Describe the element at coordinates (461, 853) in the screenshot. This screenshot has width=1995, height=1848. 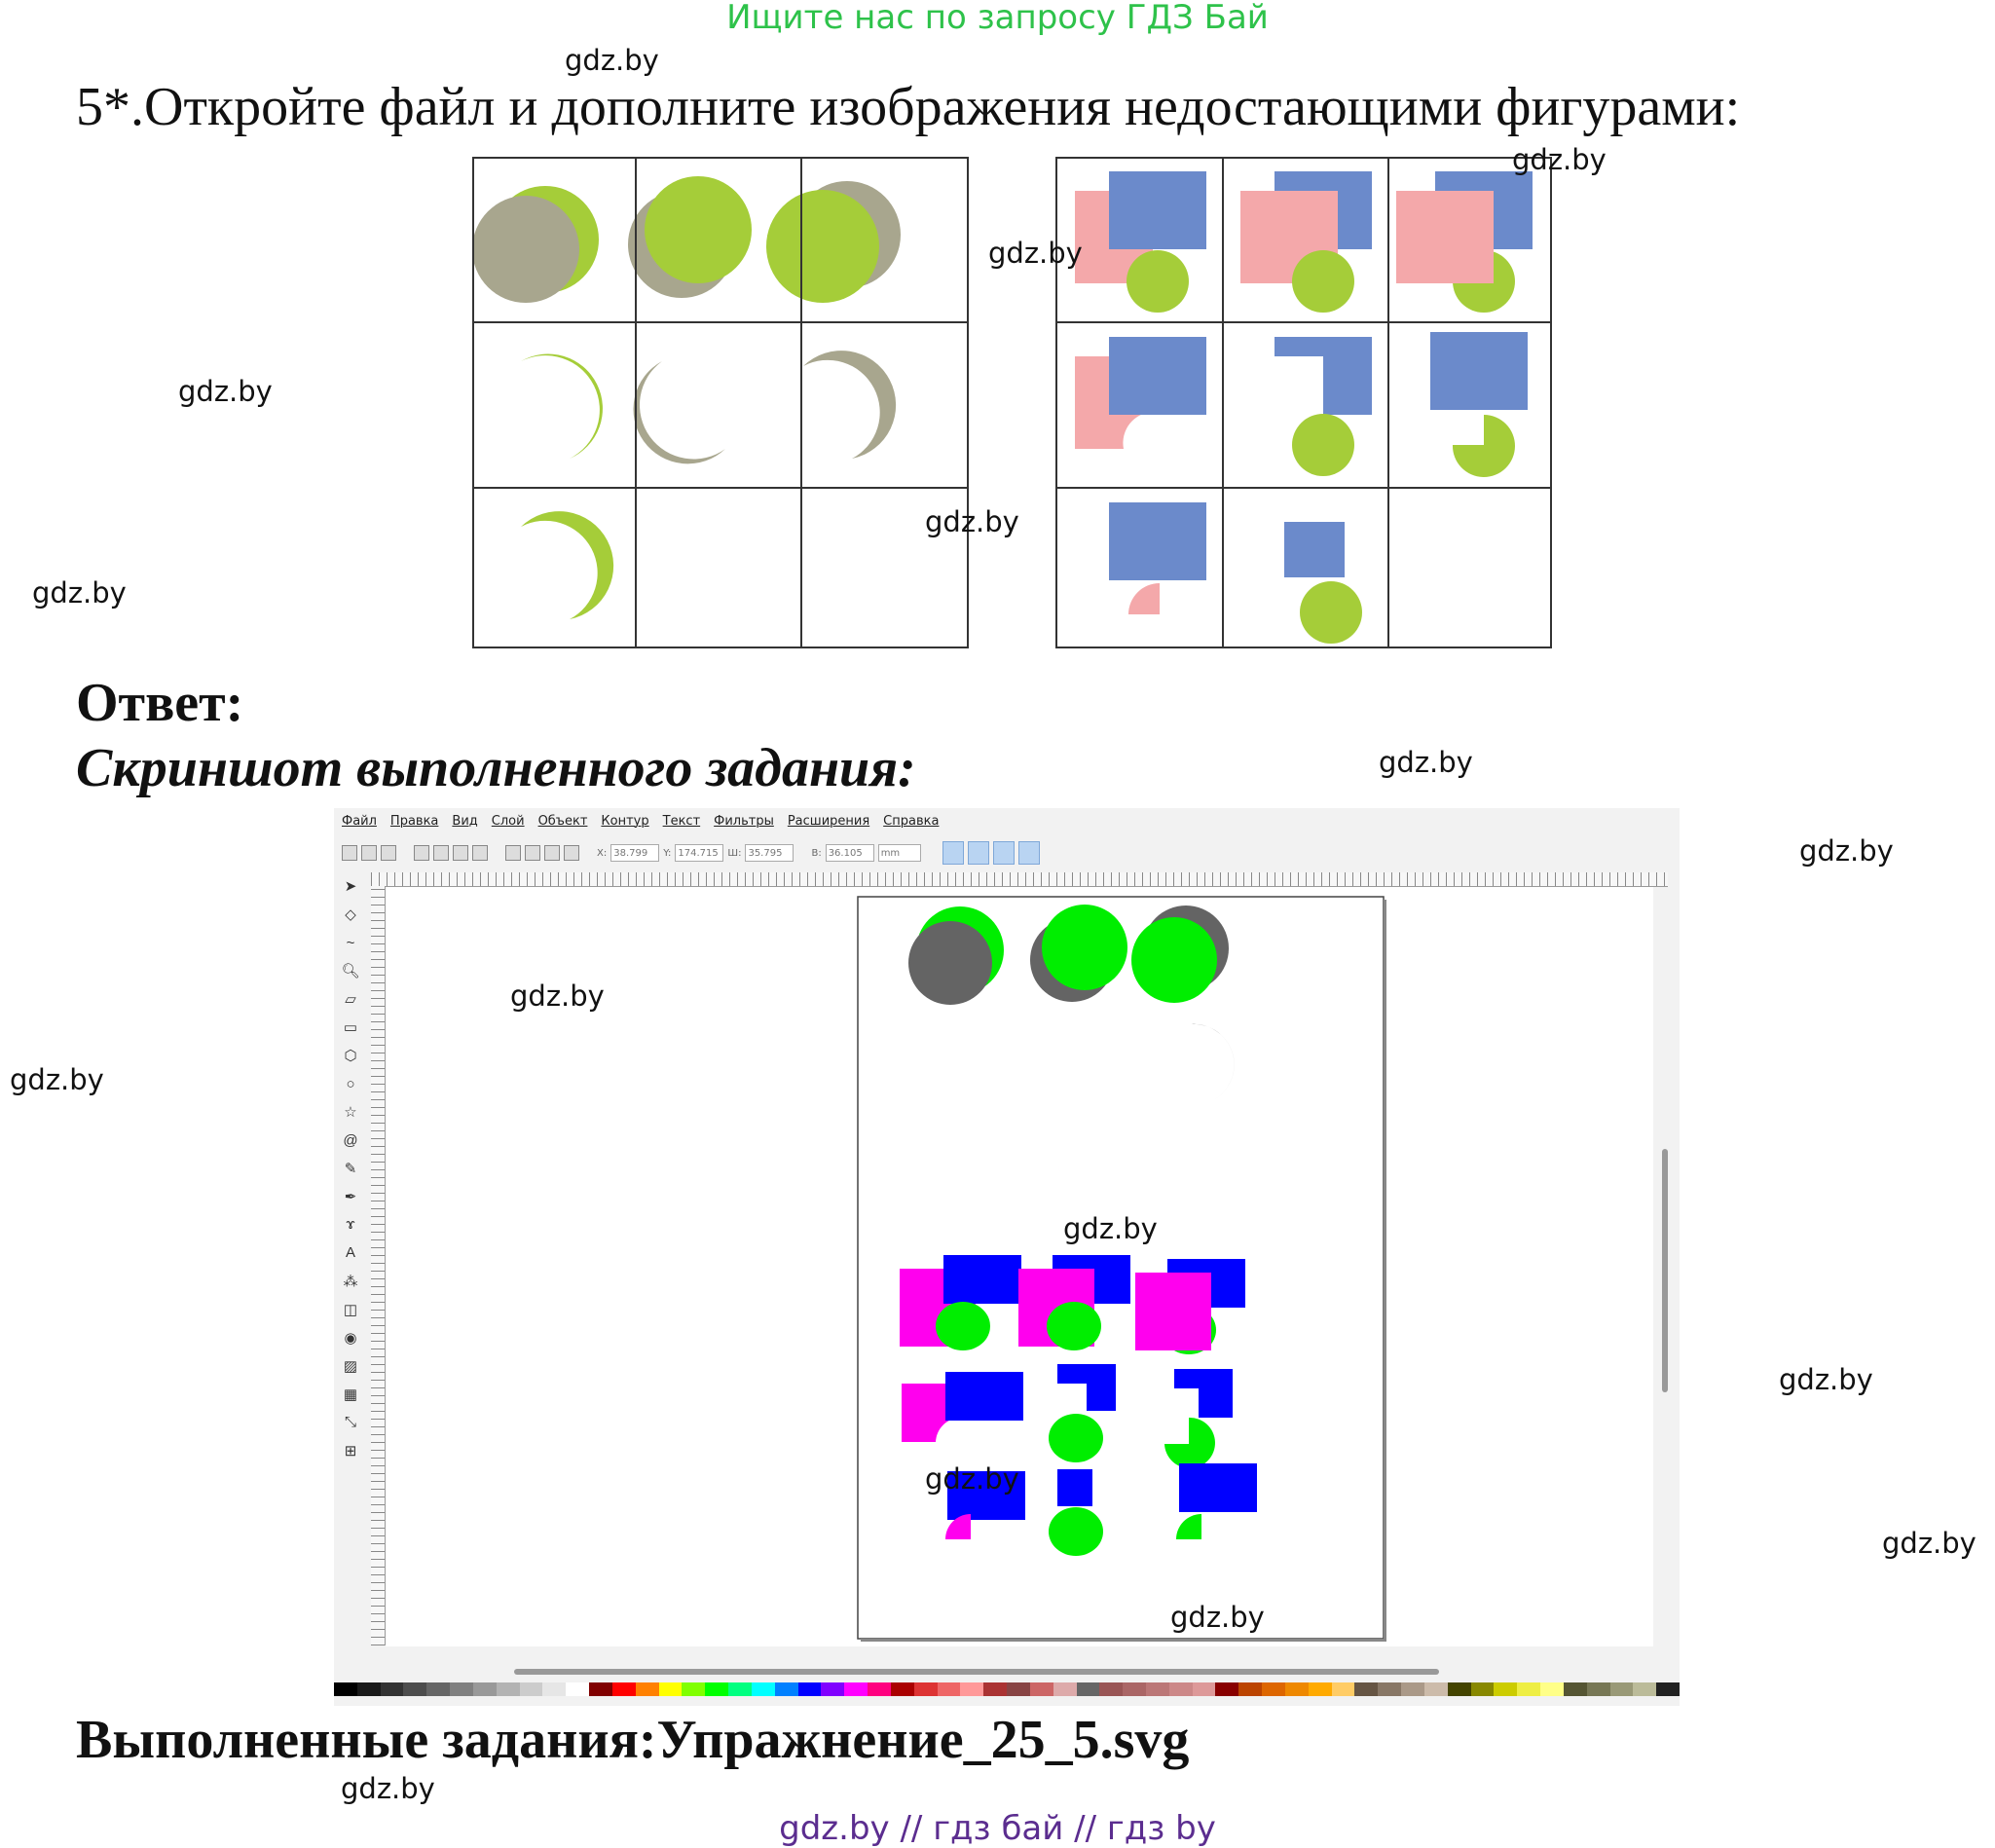
I see `flip-horizontal-icon` at that location.